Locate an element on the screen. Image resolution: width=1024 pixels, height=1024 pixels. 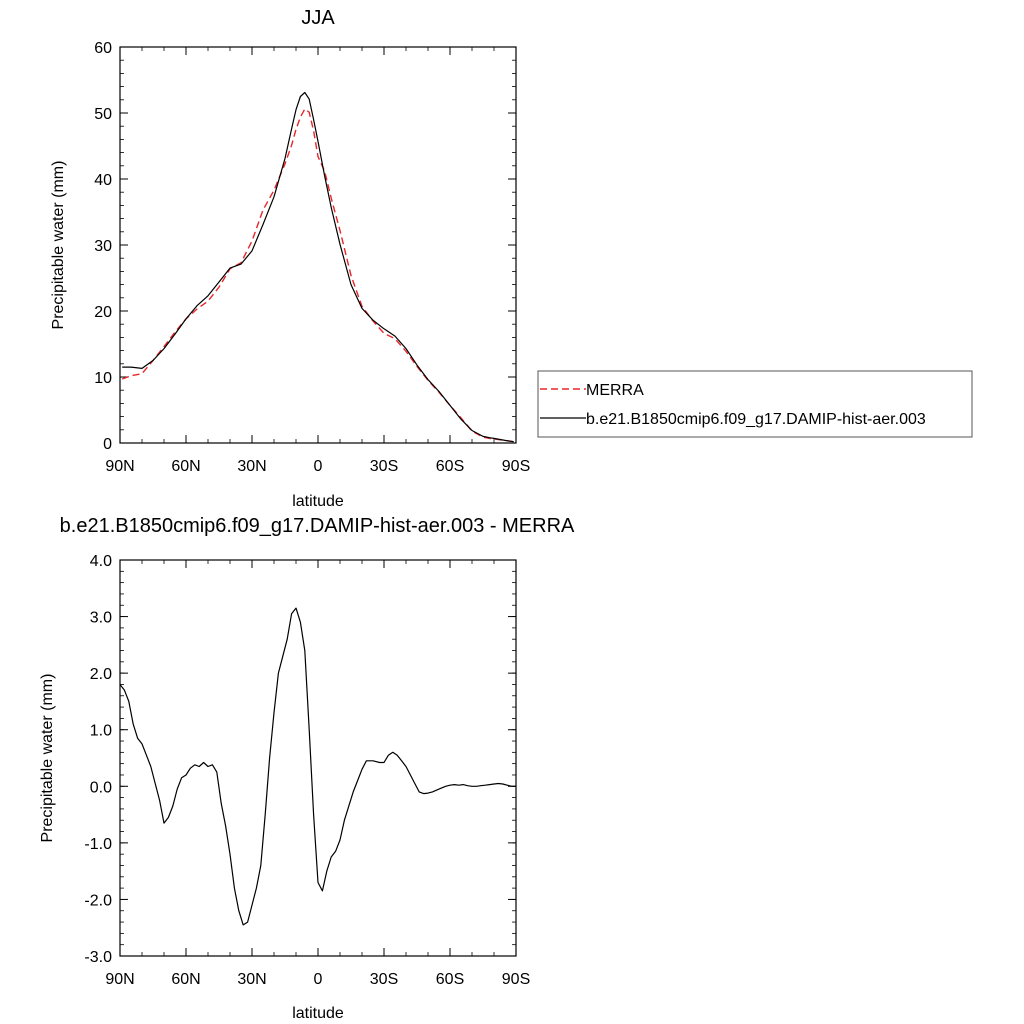
chart-bottom-ylabel: Precipitable water (mm) is located at coordinates (47, 758).